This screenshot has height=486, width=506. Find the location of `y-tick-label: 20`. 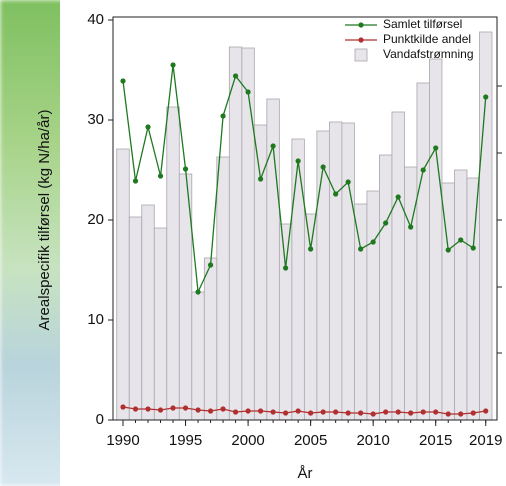

y-tick-label: 20 is located at coordinates (95, 219).